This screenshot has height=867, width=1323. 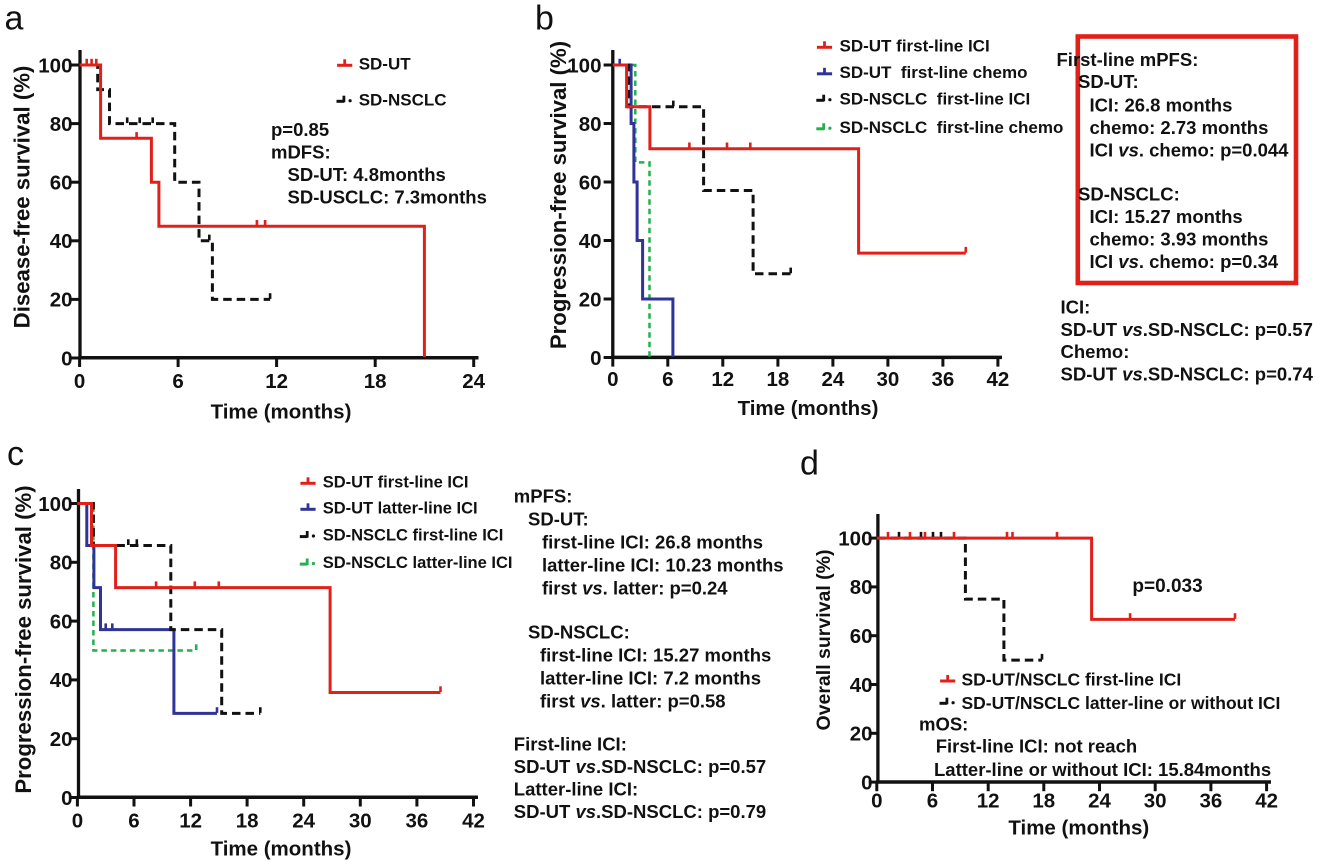 I want to click on svg-text: a, so click(x=14, y=19).